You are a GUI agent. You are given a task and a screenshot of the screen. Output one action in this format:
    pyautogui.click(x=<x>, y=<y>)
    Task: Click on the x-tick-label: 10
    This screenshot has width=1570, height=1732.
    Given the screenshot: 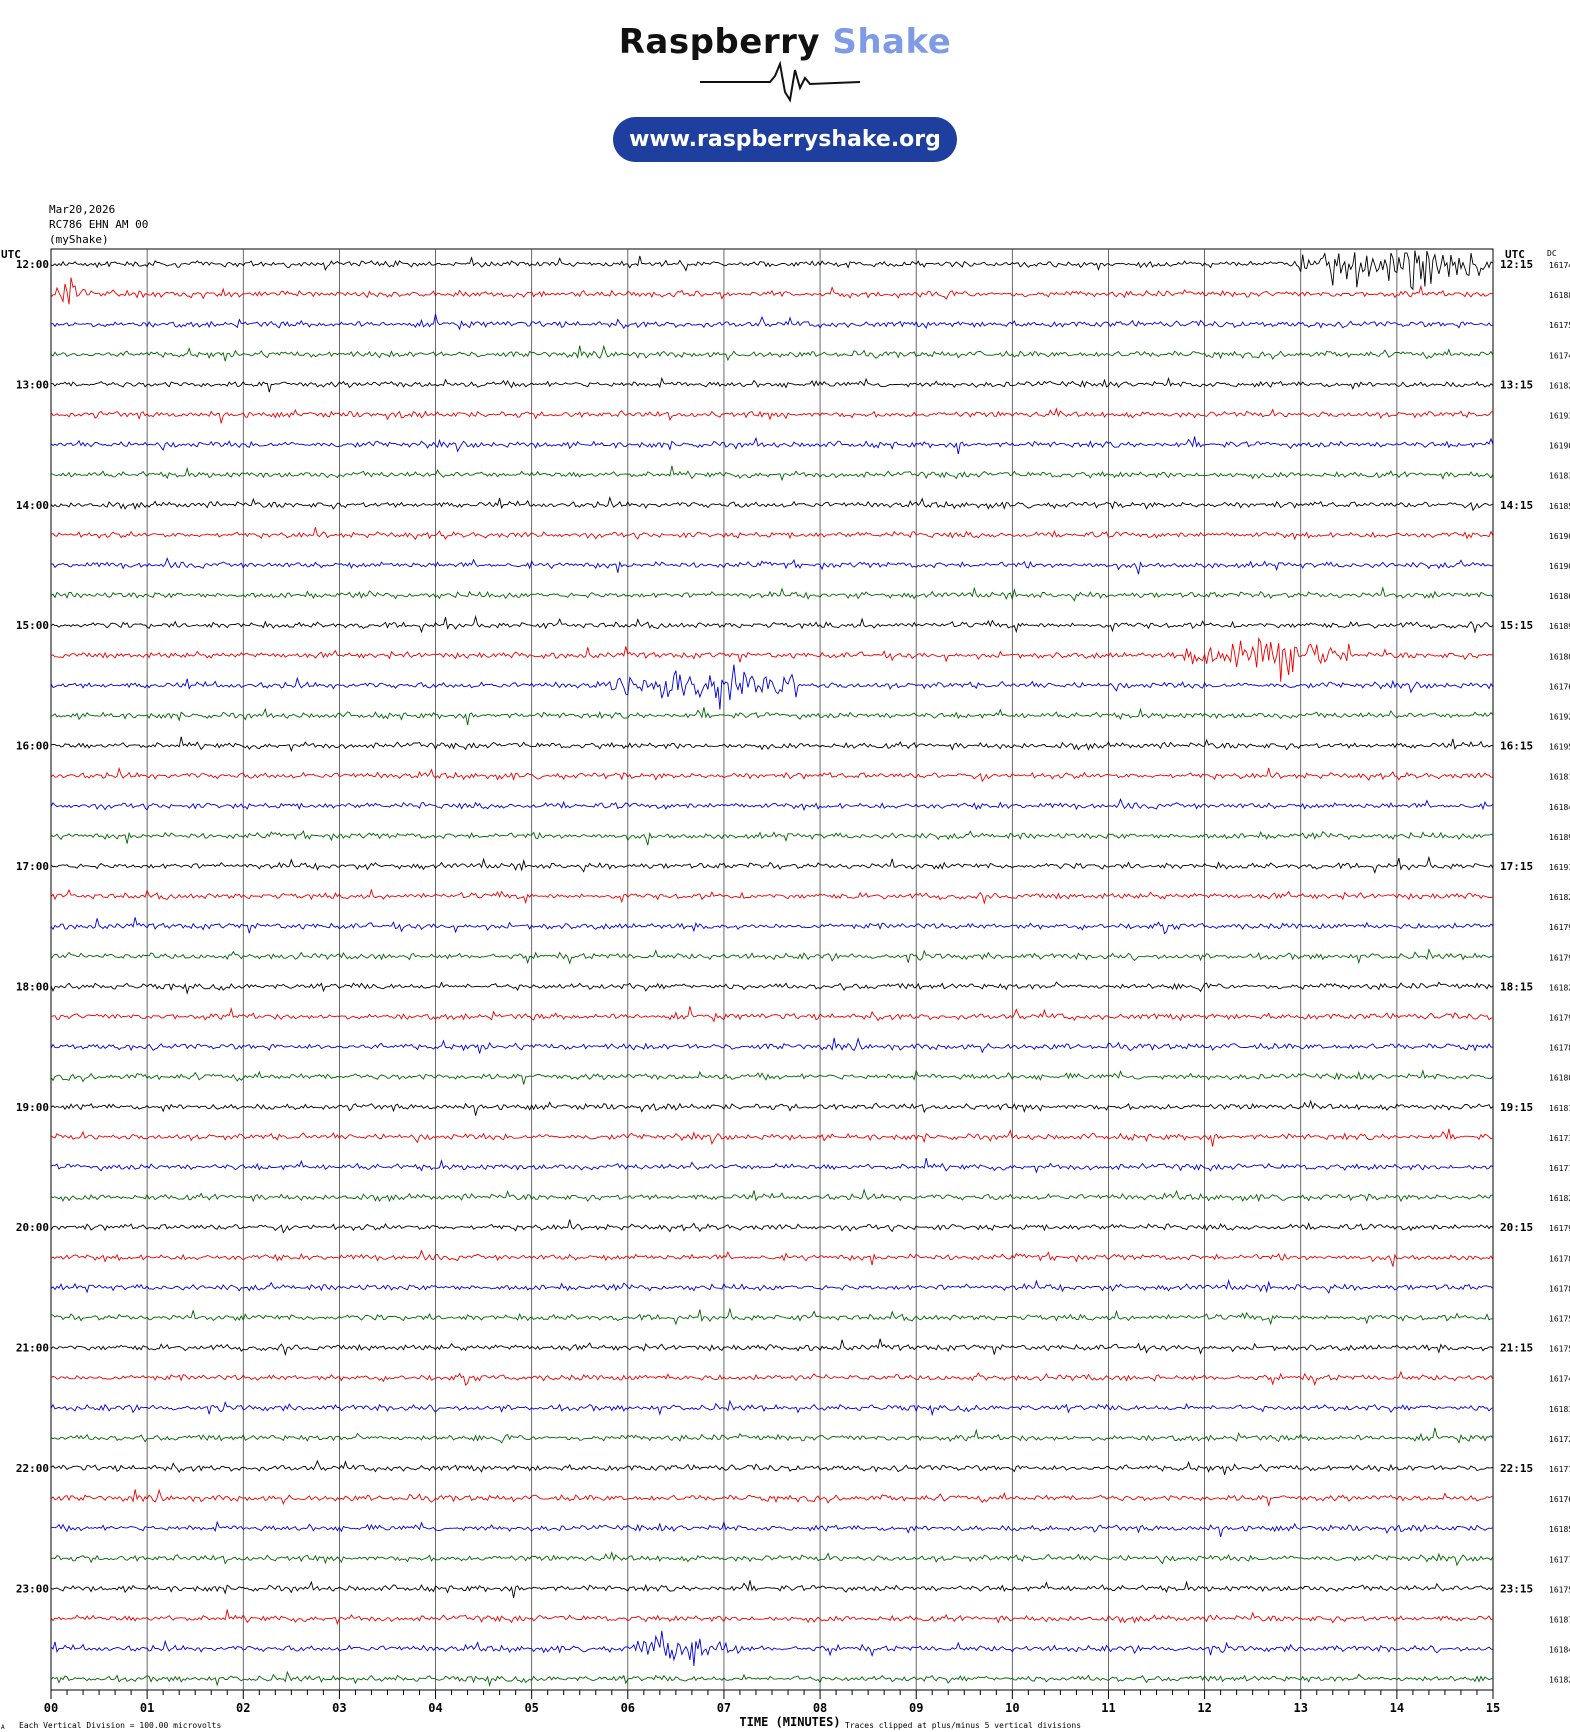 What is the action you would take?
    pyautogui.click(x=1012, y=1708)
    